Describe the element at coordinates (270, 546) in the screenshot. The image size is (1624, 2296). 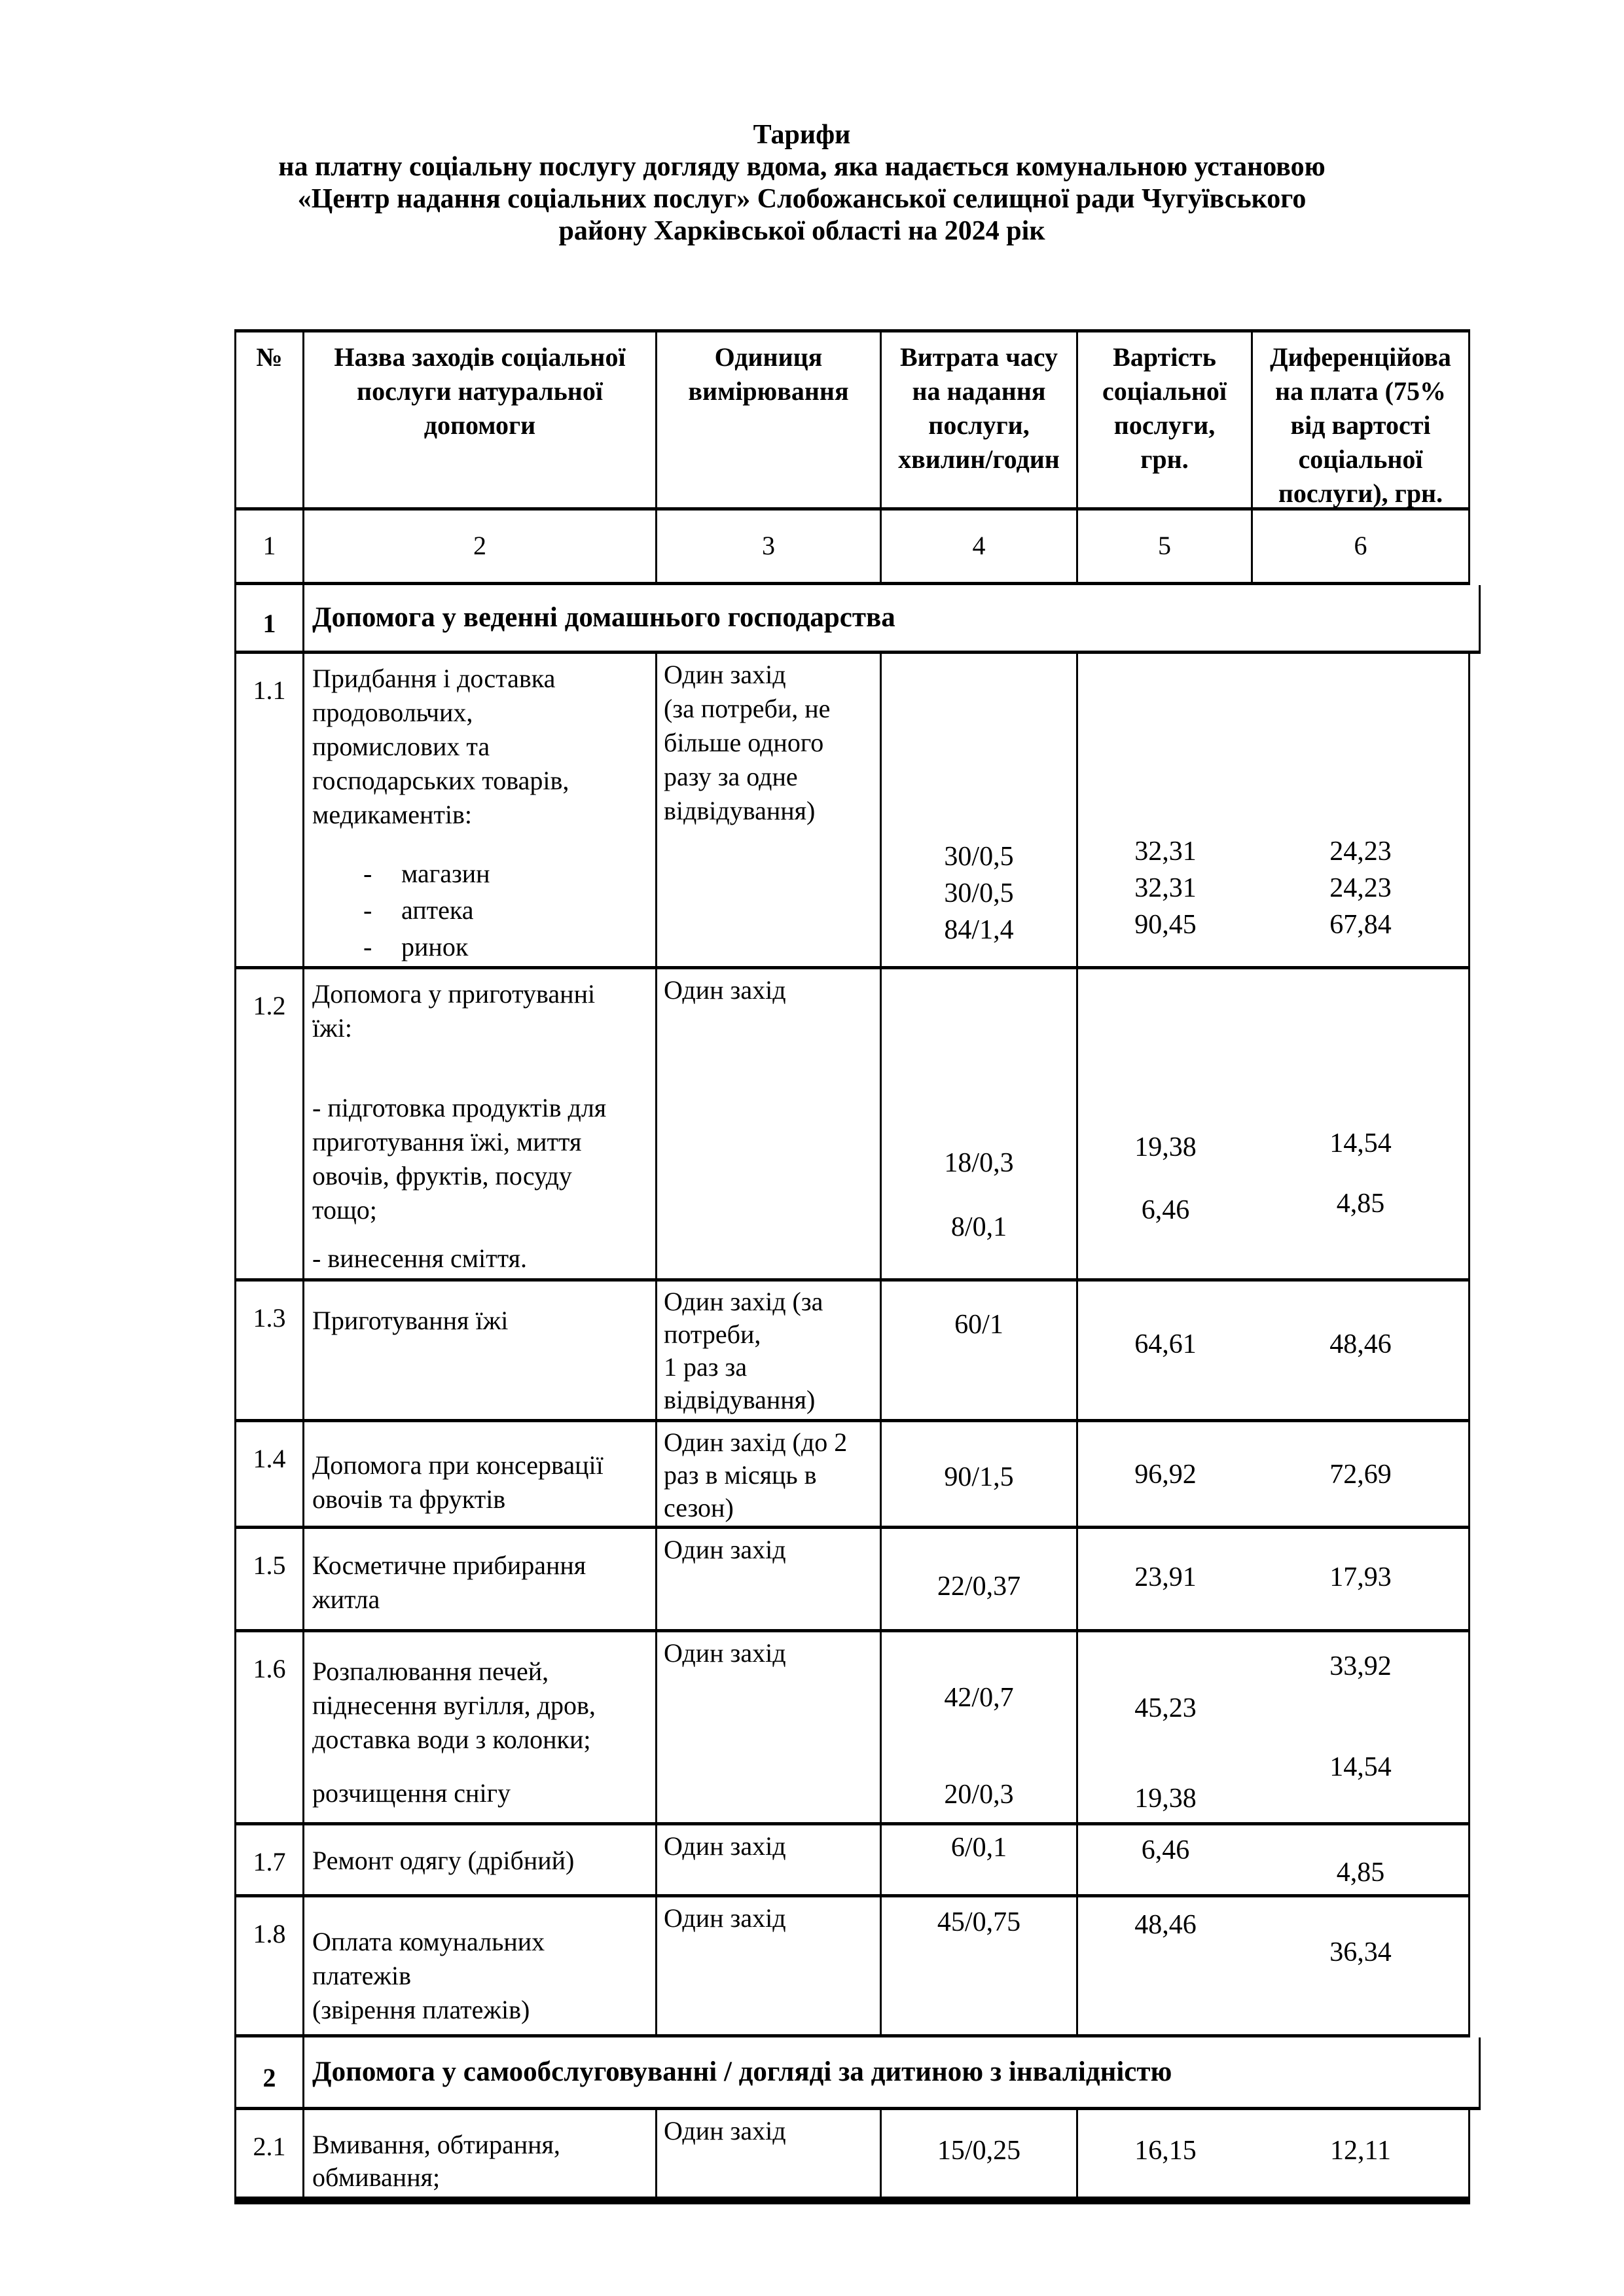
I see `column-number-1: 1` at that location.